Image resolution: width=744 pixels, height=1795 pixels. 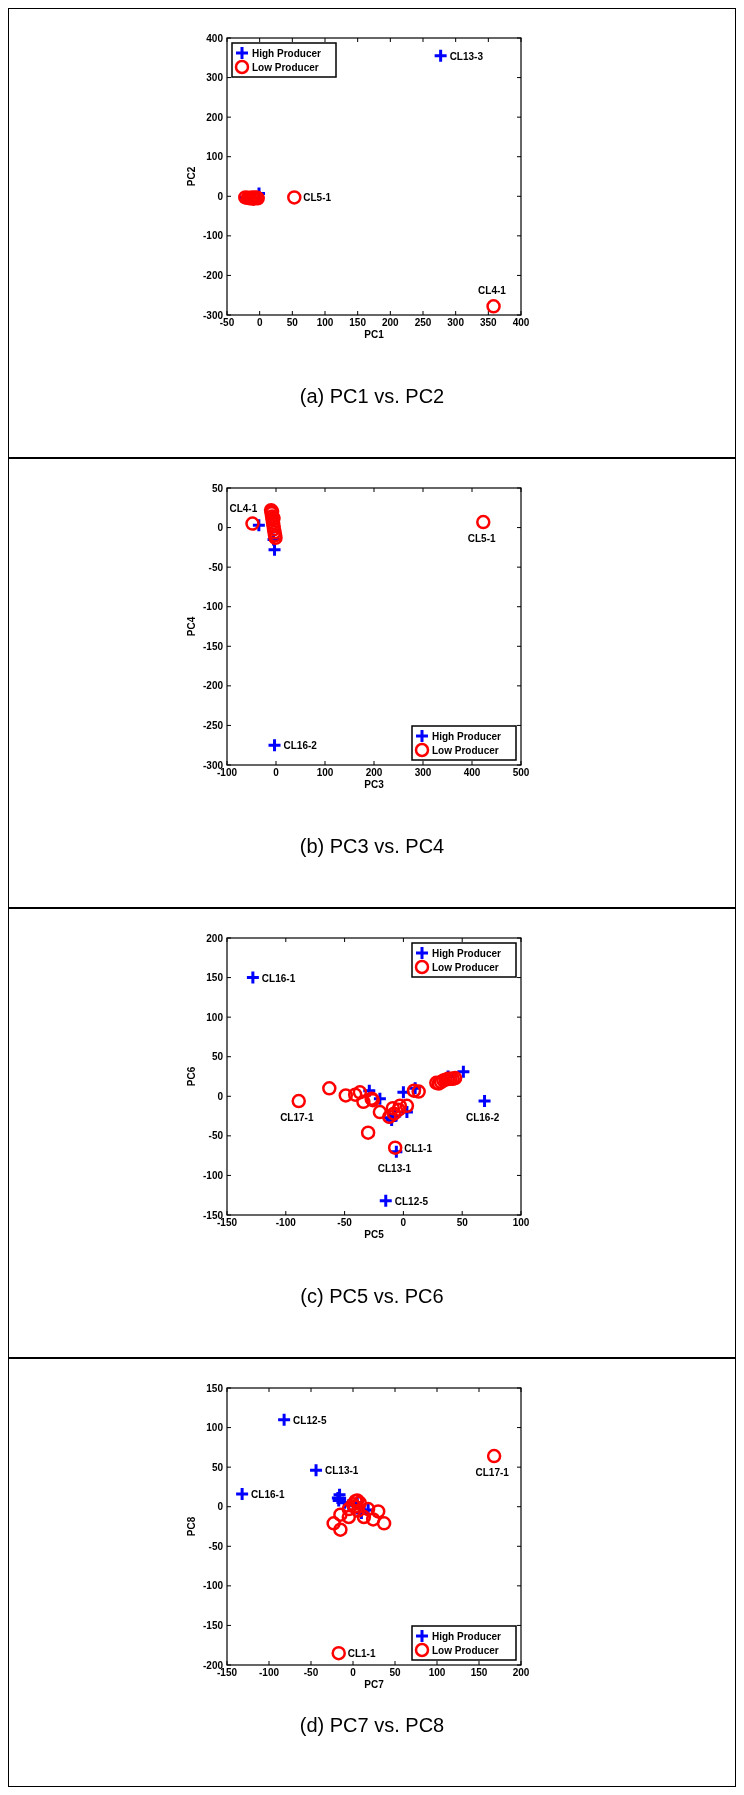 What do you see at coordinates (191, 176) in the screenshot?
I see `y-axis-title: PC2` at bounding box center [191, 176].